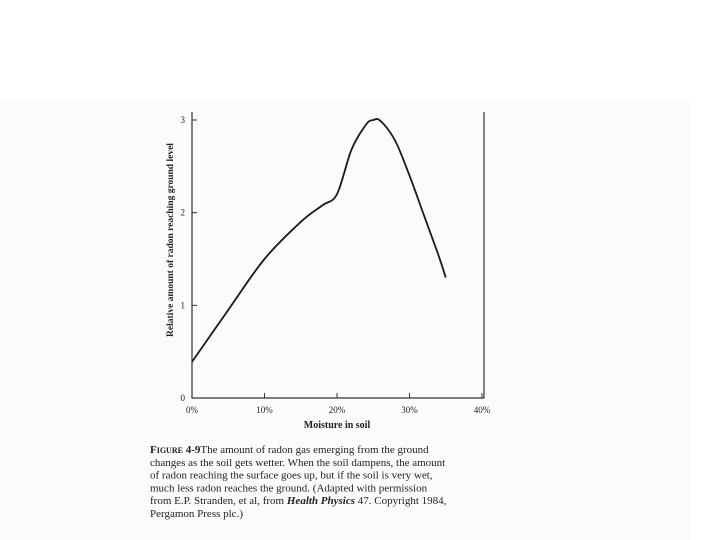 Image resolution: width=720 pixels, height=540 pixels. What do you see at coordinates (175, 450) in the screenshot?
I see `caption-label: Figure 4-9` at bounding box center [175, 450].